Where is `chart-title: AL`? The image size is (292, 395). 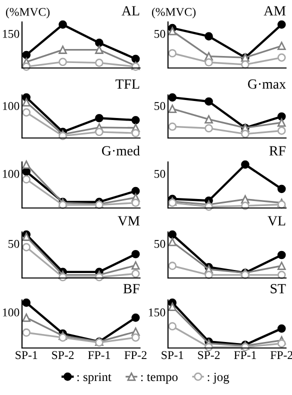
chart-title: AL is located at coordinates (131, 11).